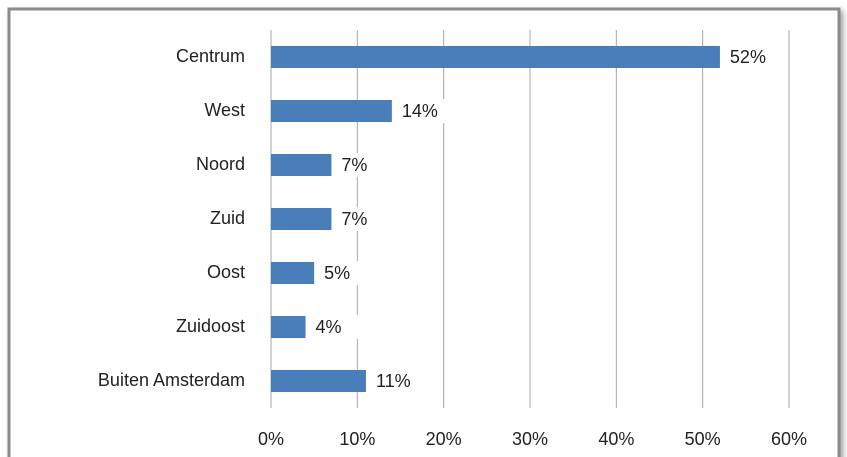 The image size is (847, 457). Describe the element at coordinates (220, 164) in the screenshot. I see `y-tick-label: Noord` at that location.